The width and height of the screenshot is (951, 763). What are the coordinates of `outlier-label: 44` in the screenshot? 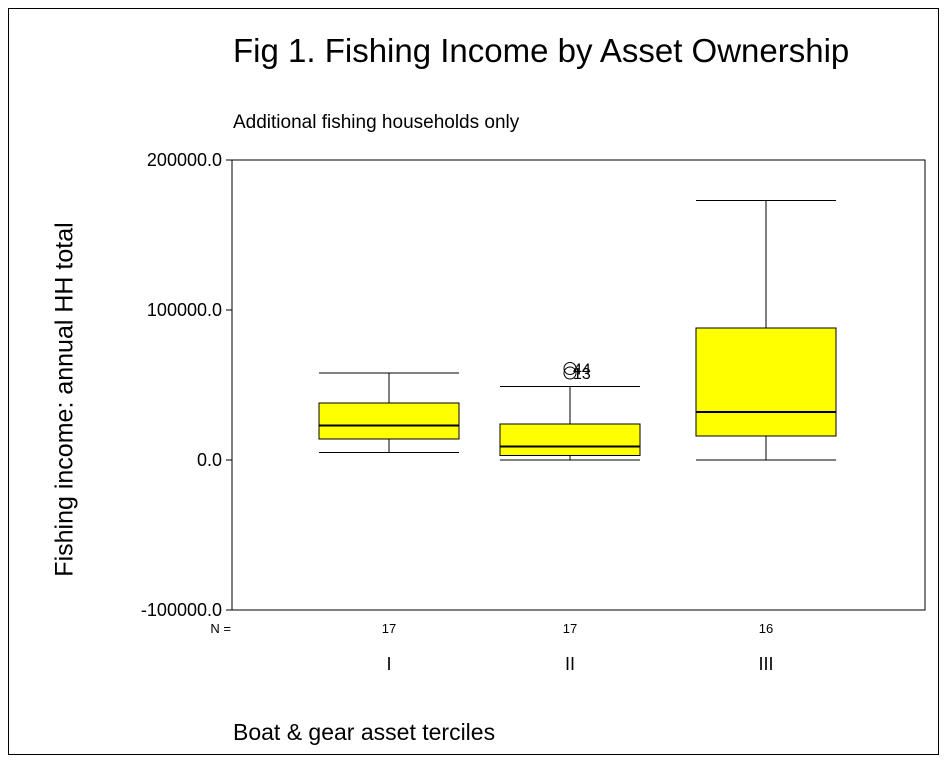 It's located at (582, 370).